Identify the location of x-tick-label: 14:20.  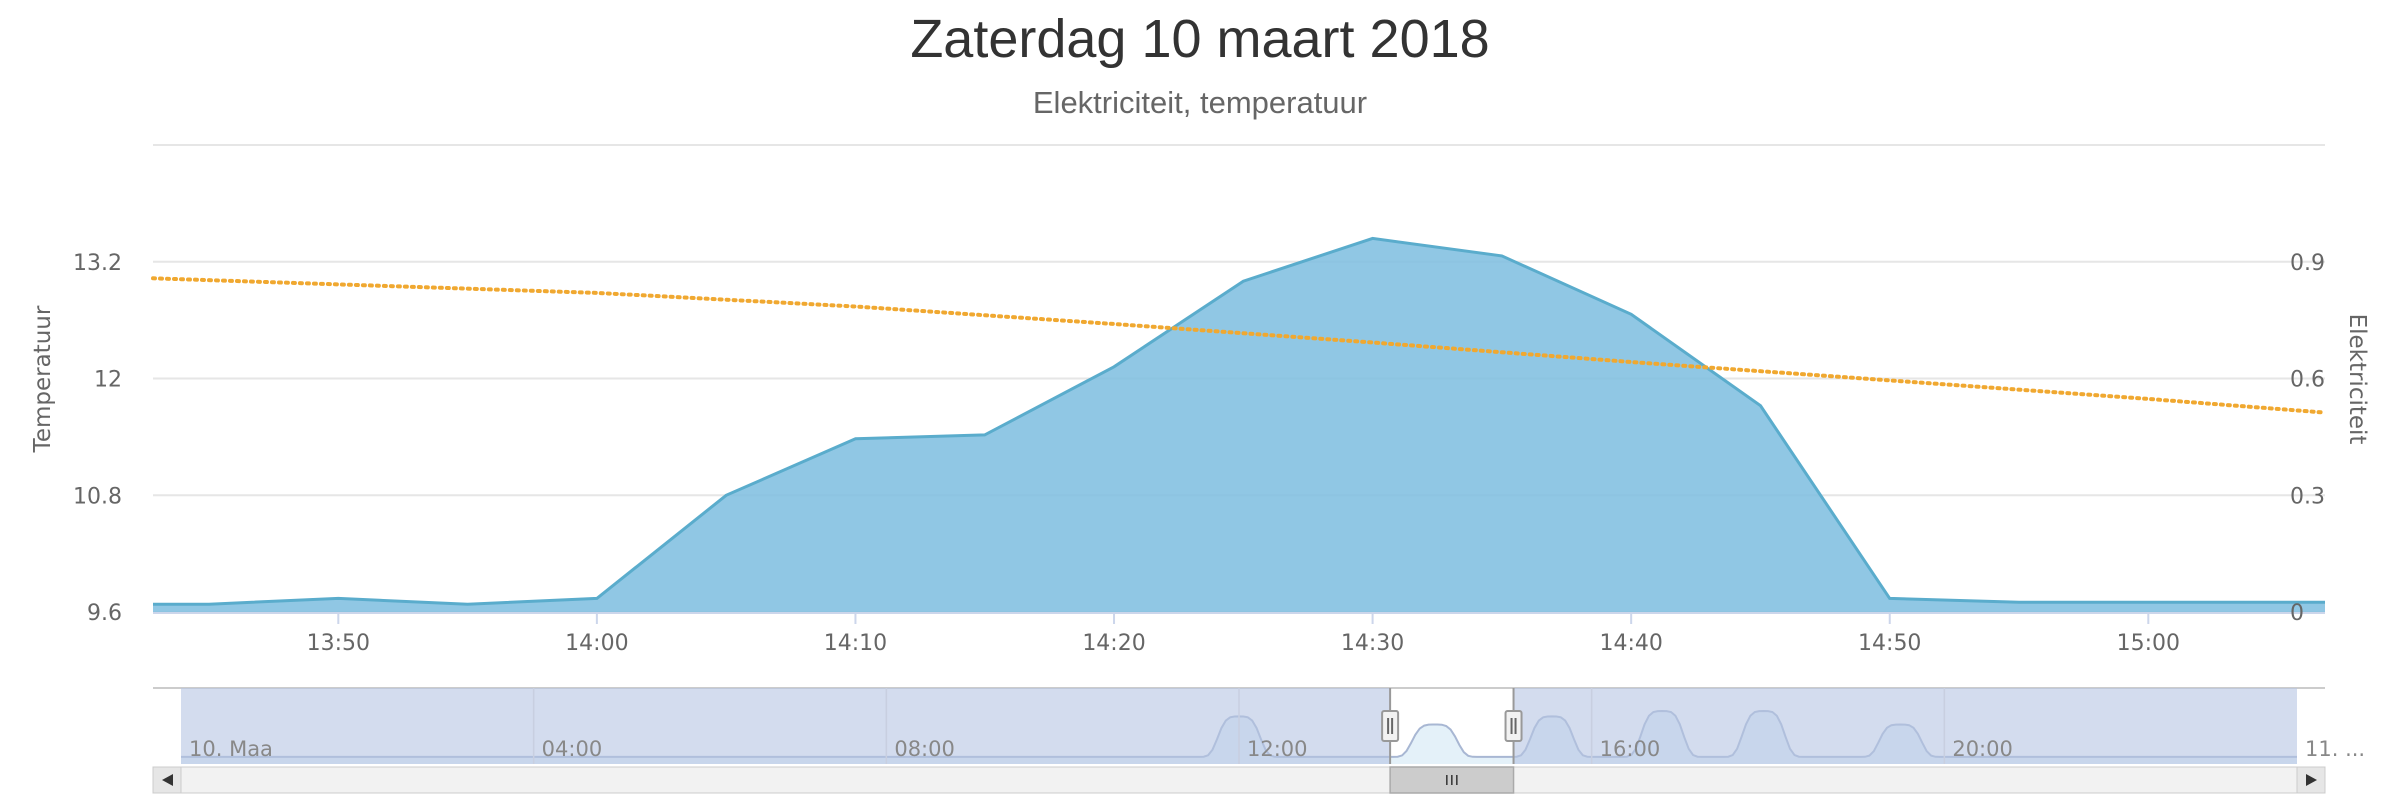
(1113, 643).